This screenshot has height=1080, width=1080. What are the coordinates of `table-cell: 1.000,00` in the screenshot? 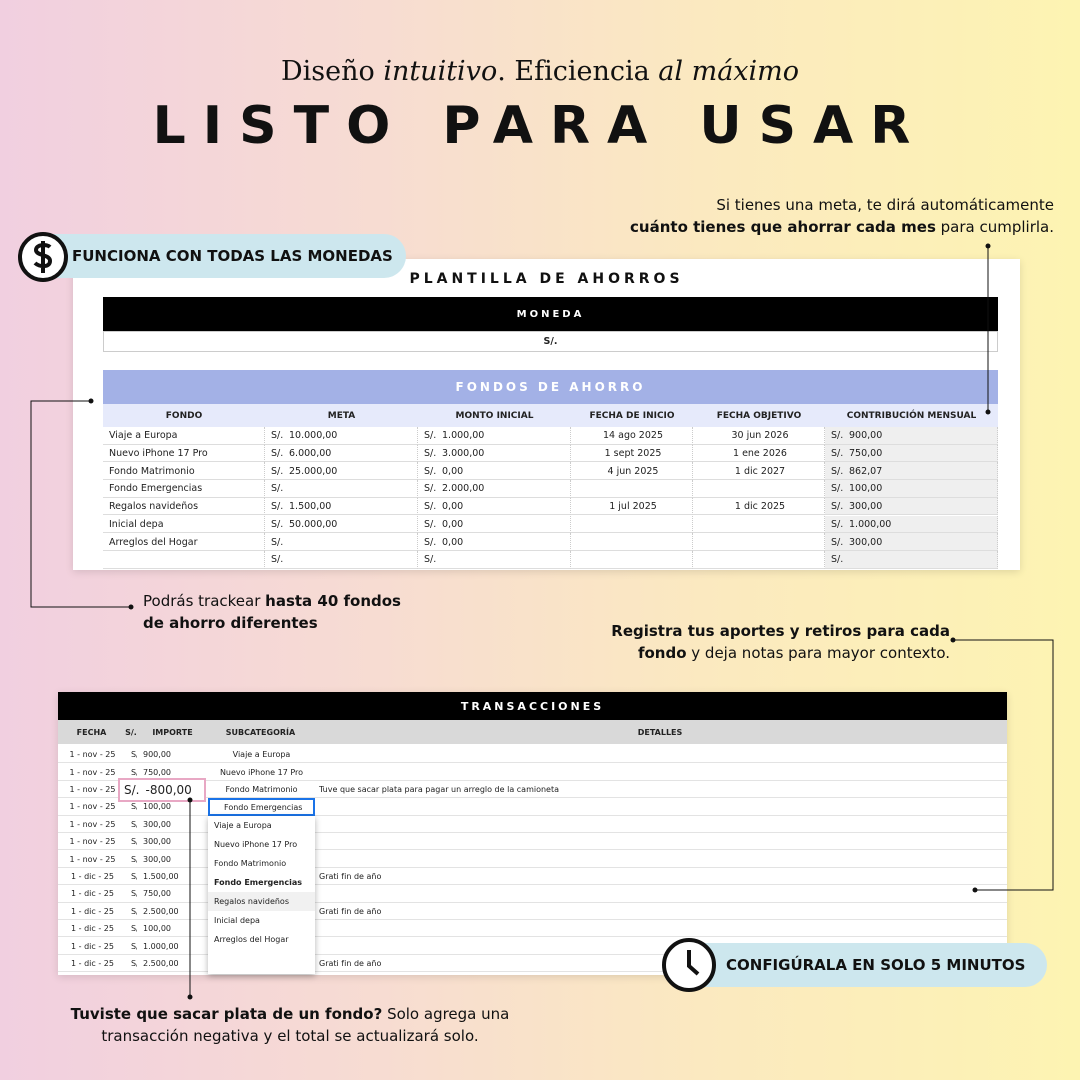 It's located at (870, 524).